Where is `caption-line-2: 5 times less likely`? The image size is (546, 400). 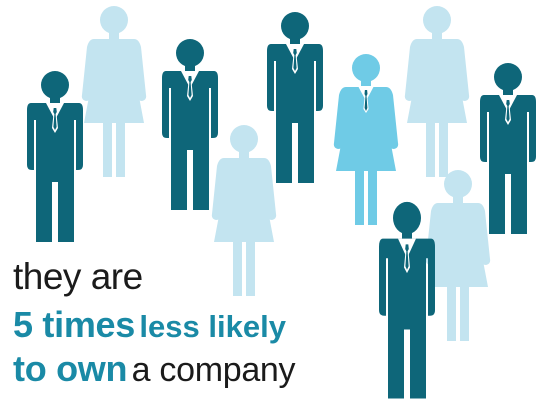
caption-line-2: 5 times less likely is located at coordinates (154, 325).